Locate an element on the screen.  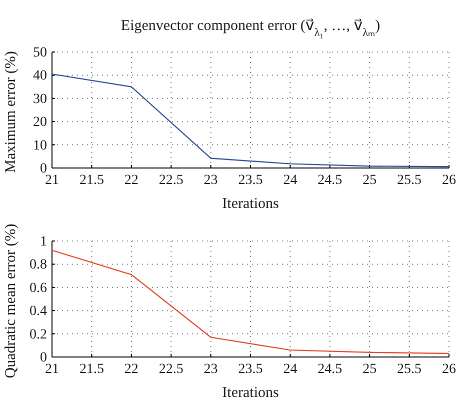
y-tick-label: 0.6 is located at coordinates (38, 288).